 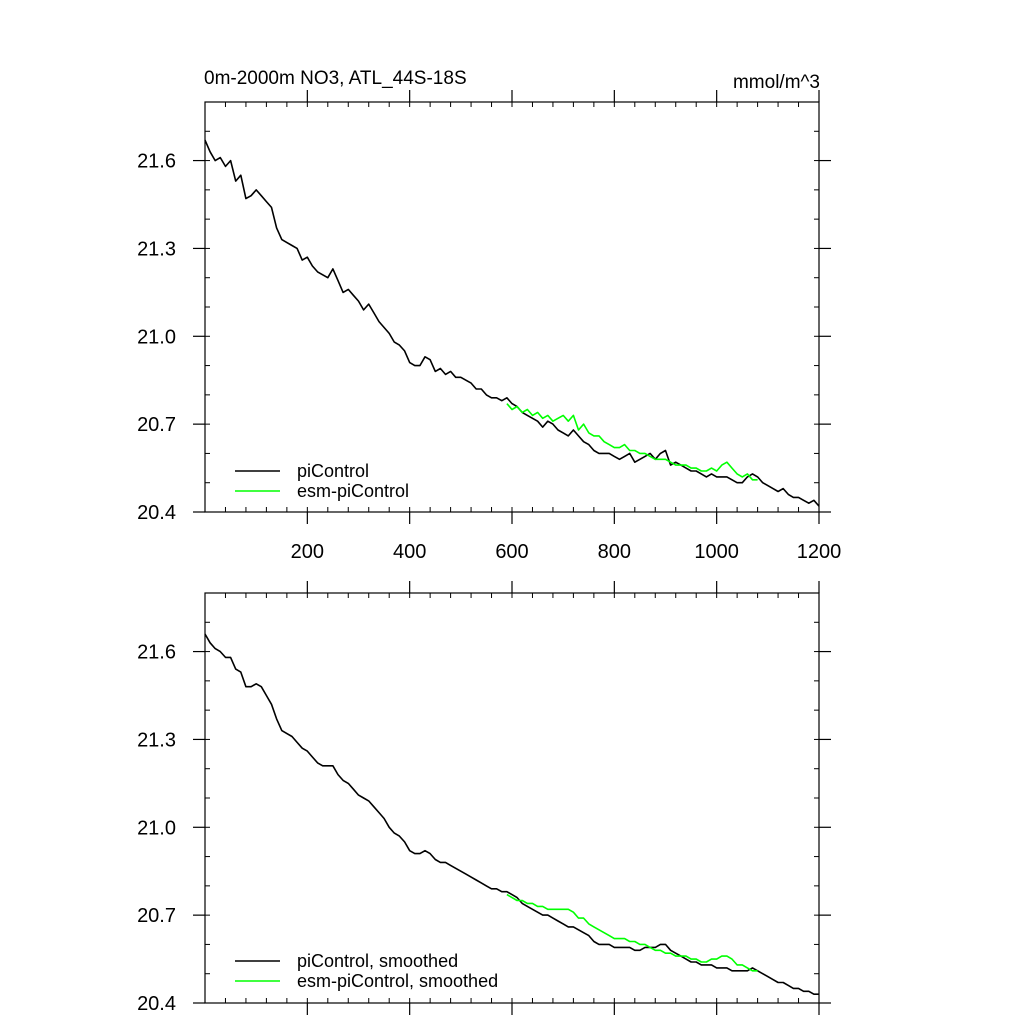 I want to click on legend-label-esm-picontrol-smoothed: esm-piControl, smoothed, so click(x=397, y=981).